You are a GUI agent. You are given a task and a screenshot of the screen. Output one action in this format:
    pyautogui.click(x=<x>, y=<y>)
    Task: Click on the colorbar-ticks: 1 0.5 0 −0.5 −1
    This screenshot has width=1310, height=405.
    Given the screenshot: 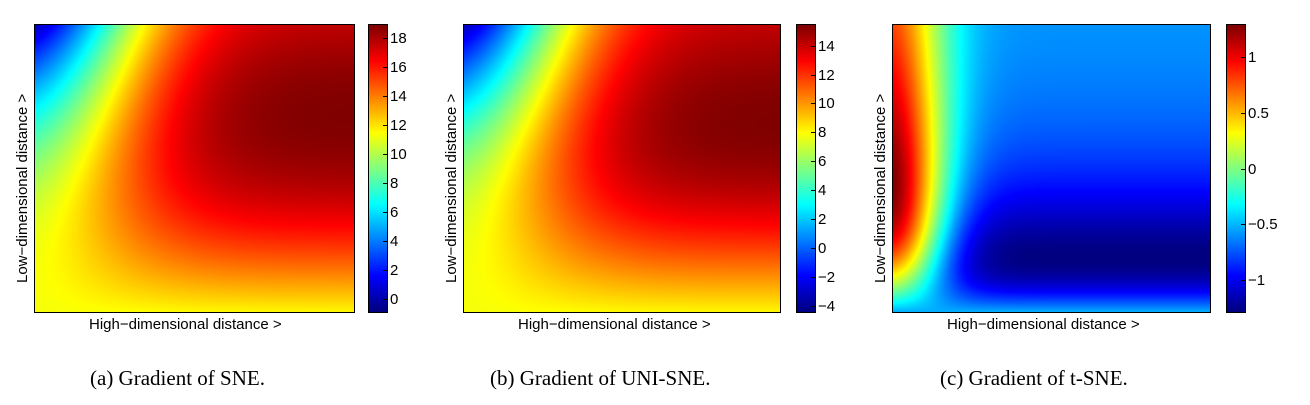 What is the action you would take?
    pyautogui.click(x=1265, y=168)
    